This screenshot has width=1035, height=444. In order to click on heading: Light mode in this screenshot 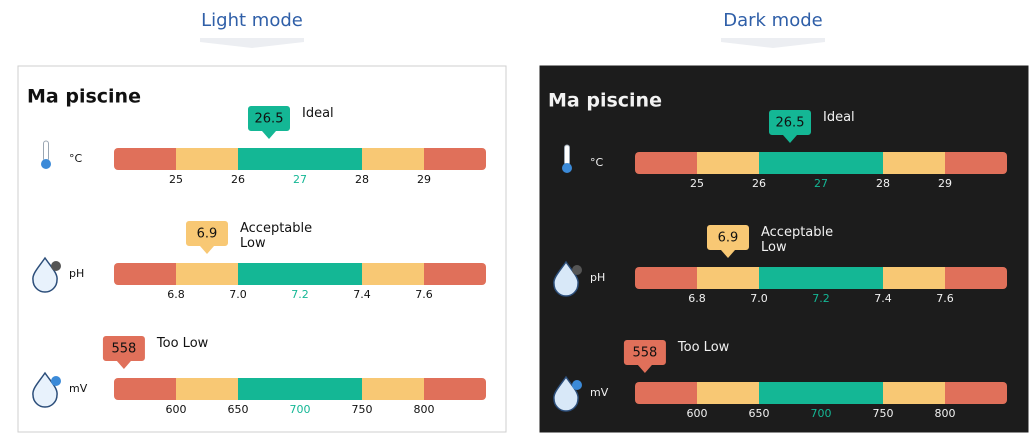, I will do `click(252, 20)`.